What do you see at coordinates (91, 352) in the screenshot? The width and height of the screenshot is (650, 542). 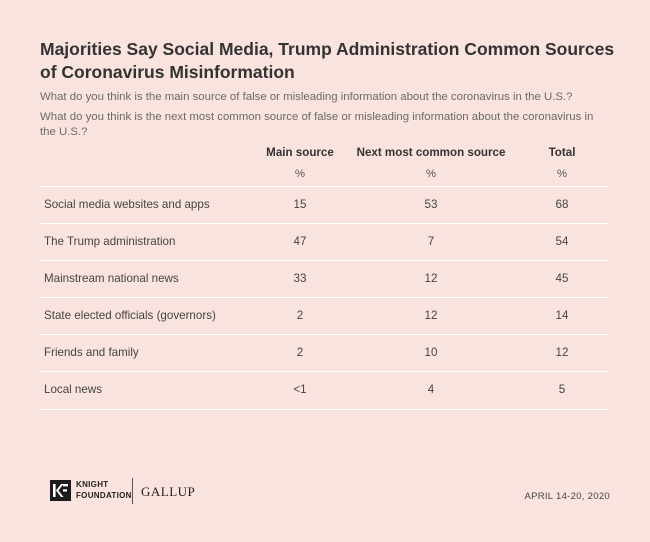 I see `row-label: Friends and family` at bounding box center [91, 352].